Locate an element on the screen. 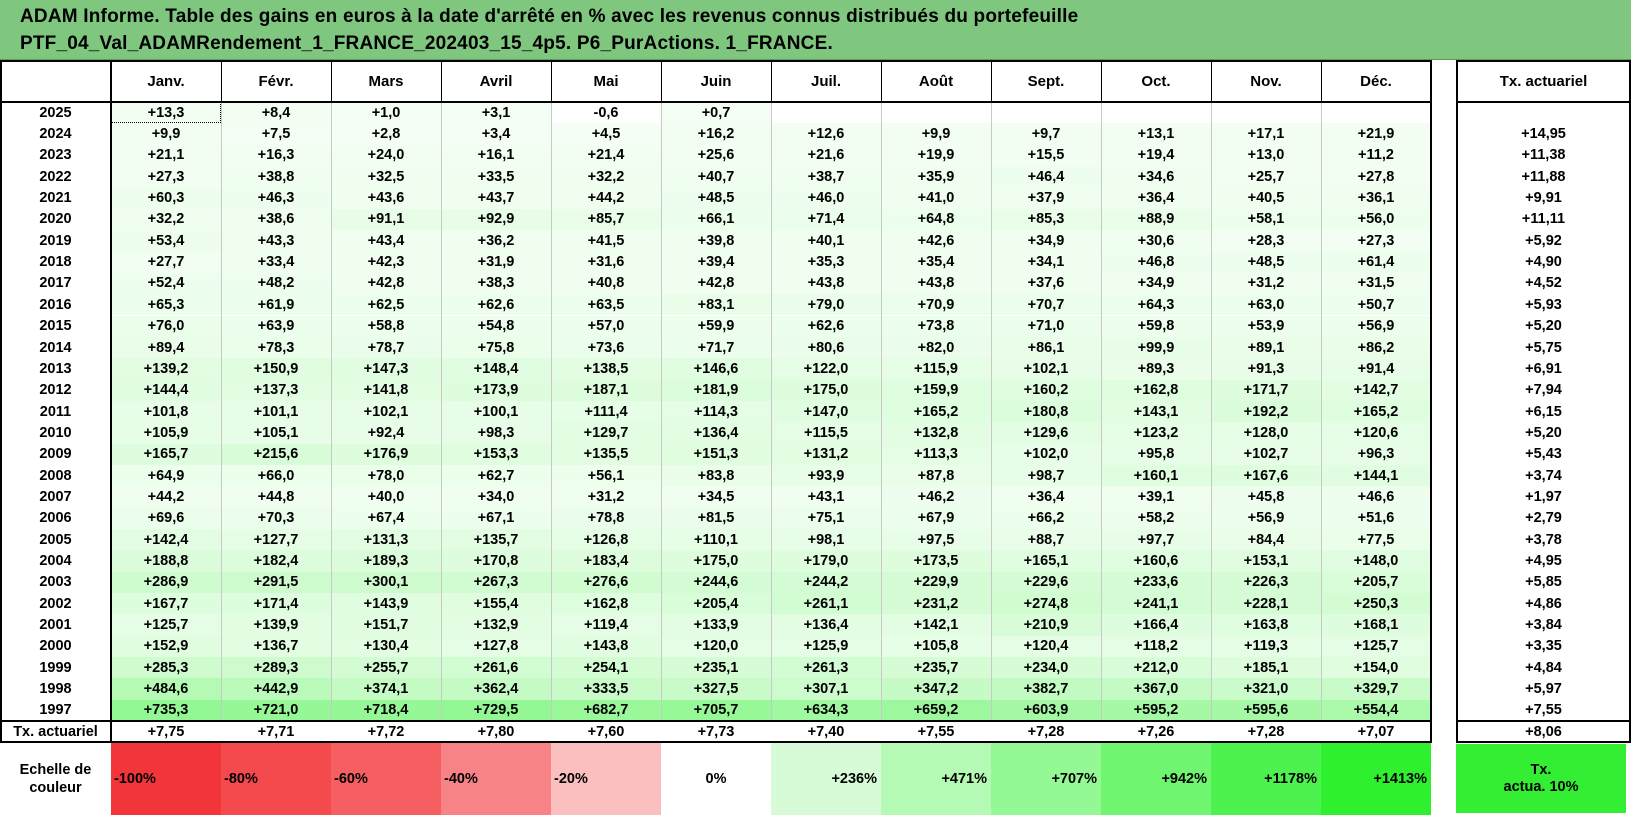 The image size is (1631, 815). gain-cell: +92,4 is located at coordinates (386, 433).